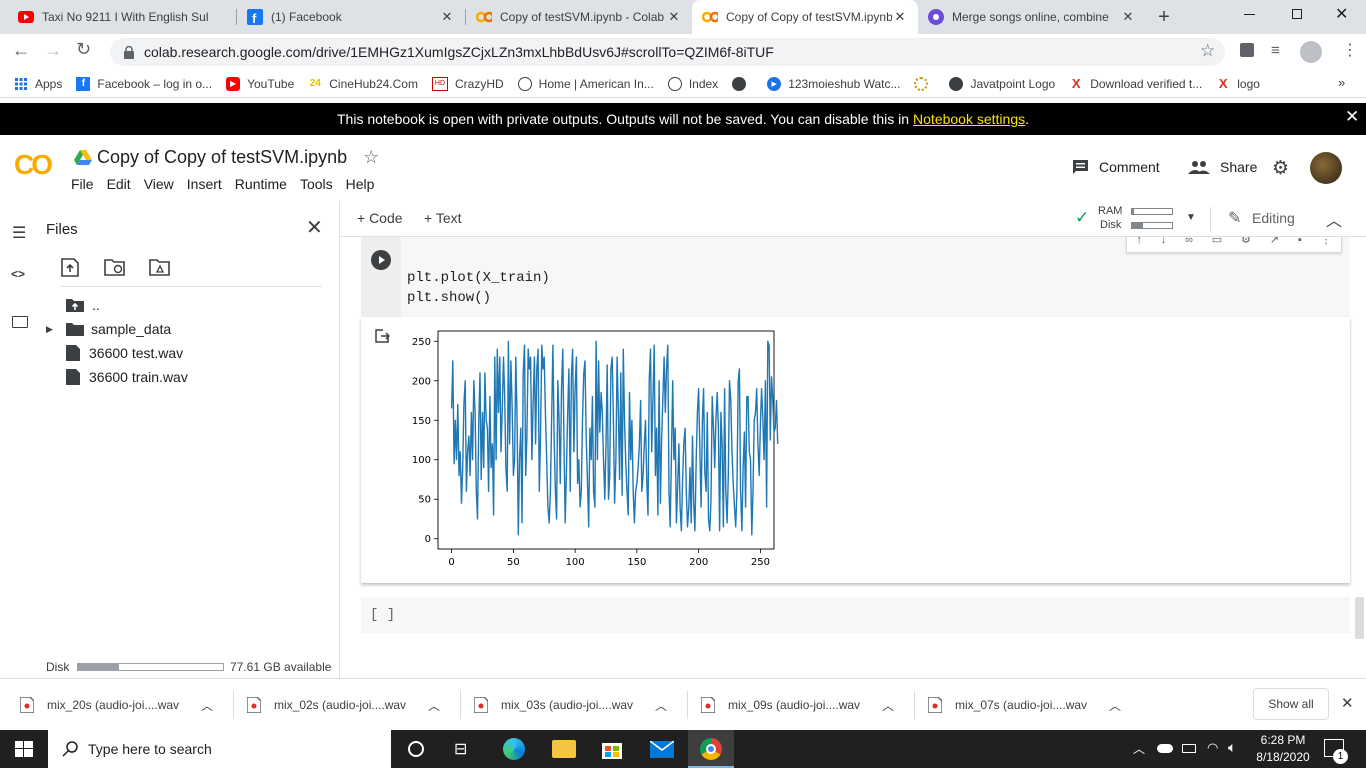 The width and height of the screenshot is (1366, 768). What do you see at coordinates (260, 184) in the screenshot?
I see `menu-runtime: Runtime` at bounding box center [260, 184].